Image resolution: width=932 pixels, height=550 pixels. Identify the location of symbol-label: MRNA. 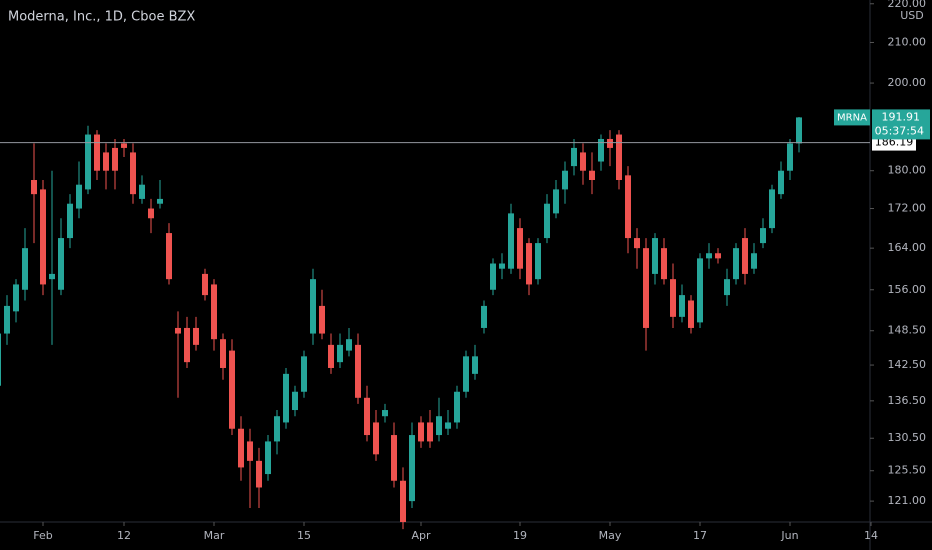
(852, 117).